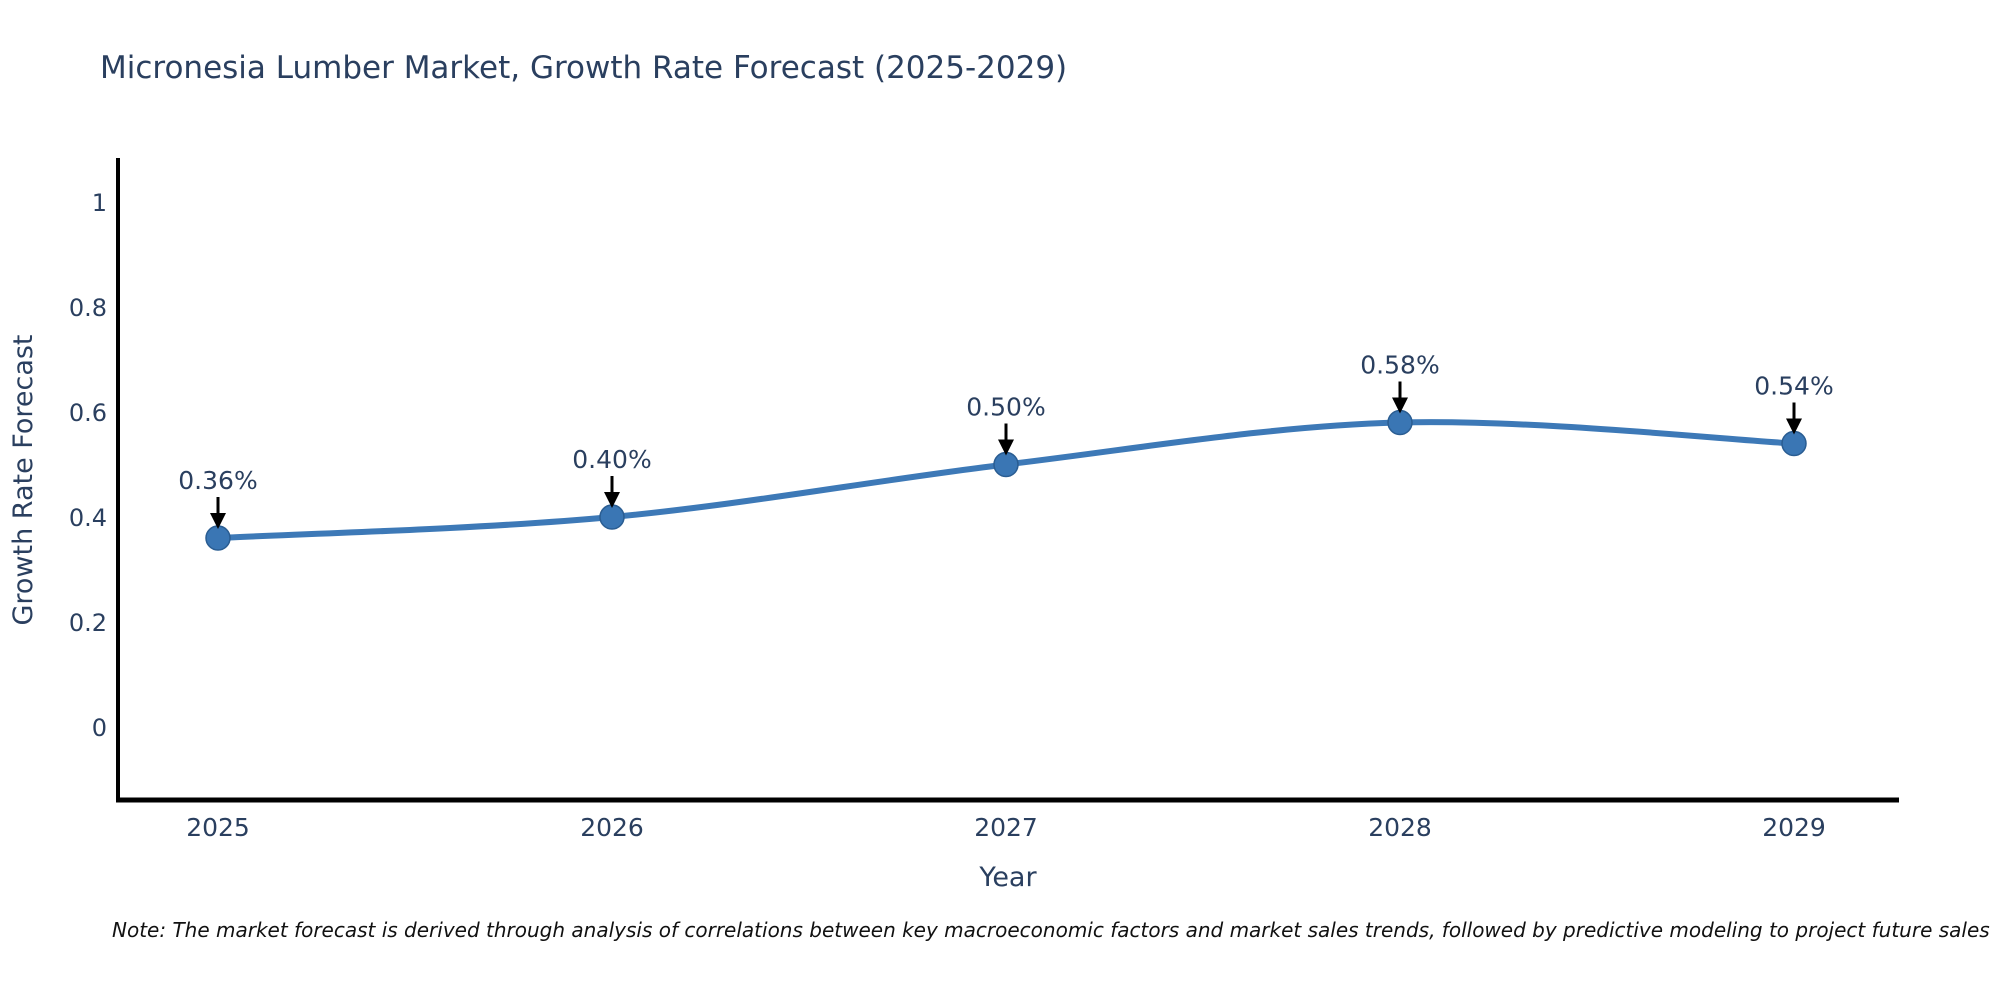 The height and width of the screenshot is (1000, 2000). What do you see at coordinates (218, 827) in the screenshot?
I see `x-tick-label: 2025` at bounding box center [218, 827].